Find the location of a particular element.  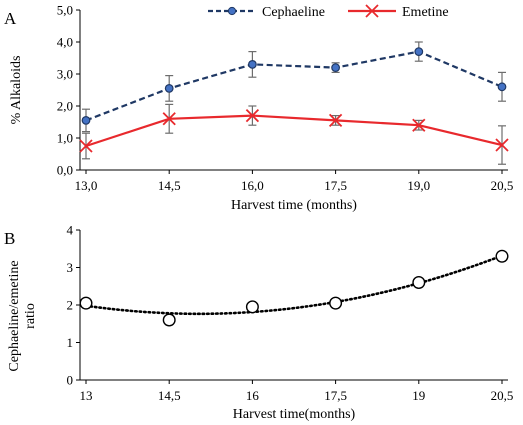

panel-b-y-tick-label: 3 is located at coordinates (70, 267).